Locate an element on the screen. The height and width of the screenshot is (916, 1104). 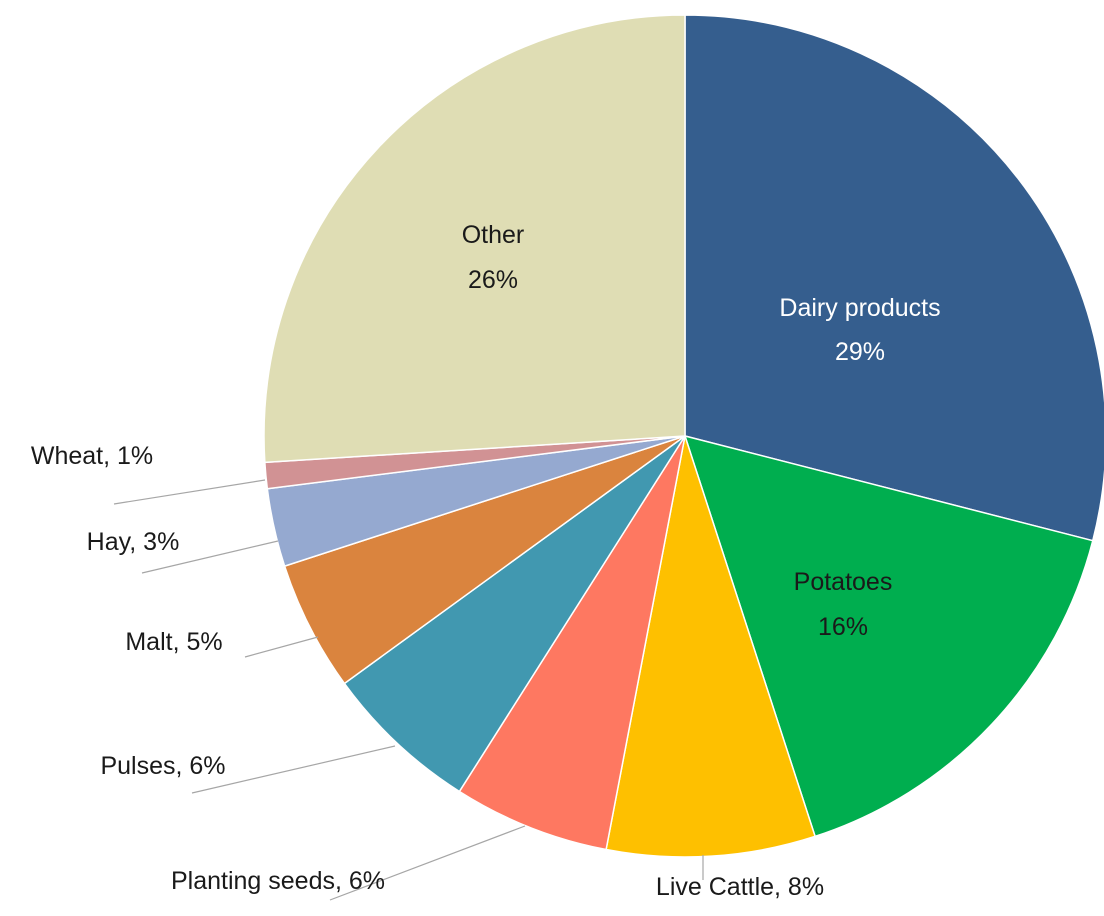
slice-value-dairy-products: 29% is located at coordinates (860, 352).